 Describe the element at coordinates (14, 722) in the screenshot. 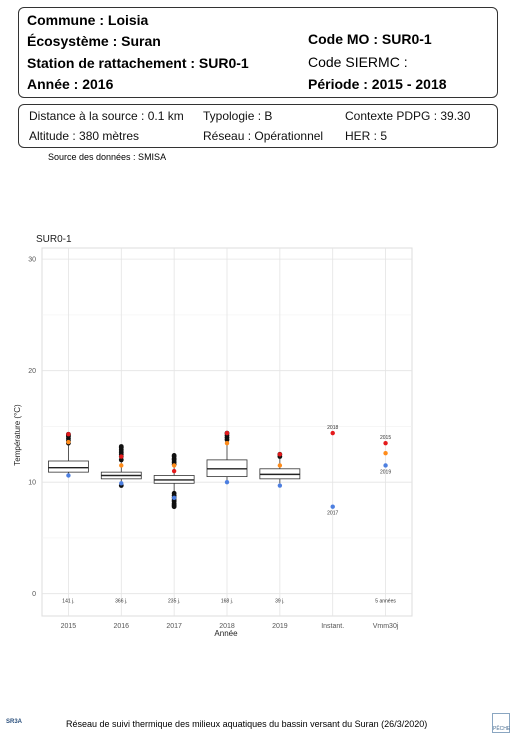

I see `sr3a-logo: SR3A` at that location.